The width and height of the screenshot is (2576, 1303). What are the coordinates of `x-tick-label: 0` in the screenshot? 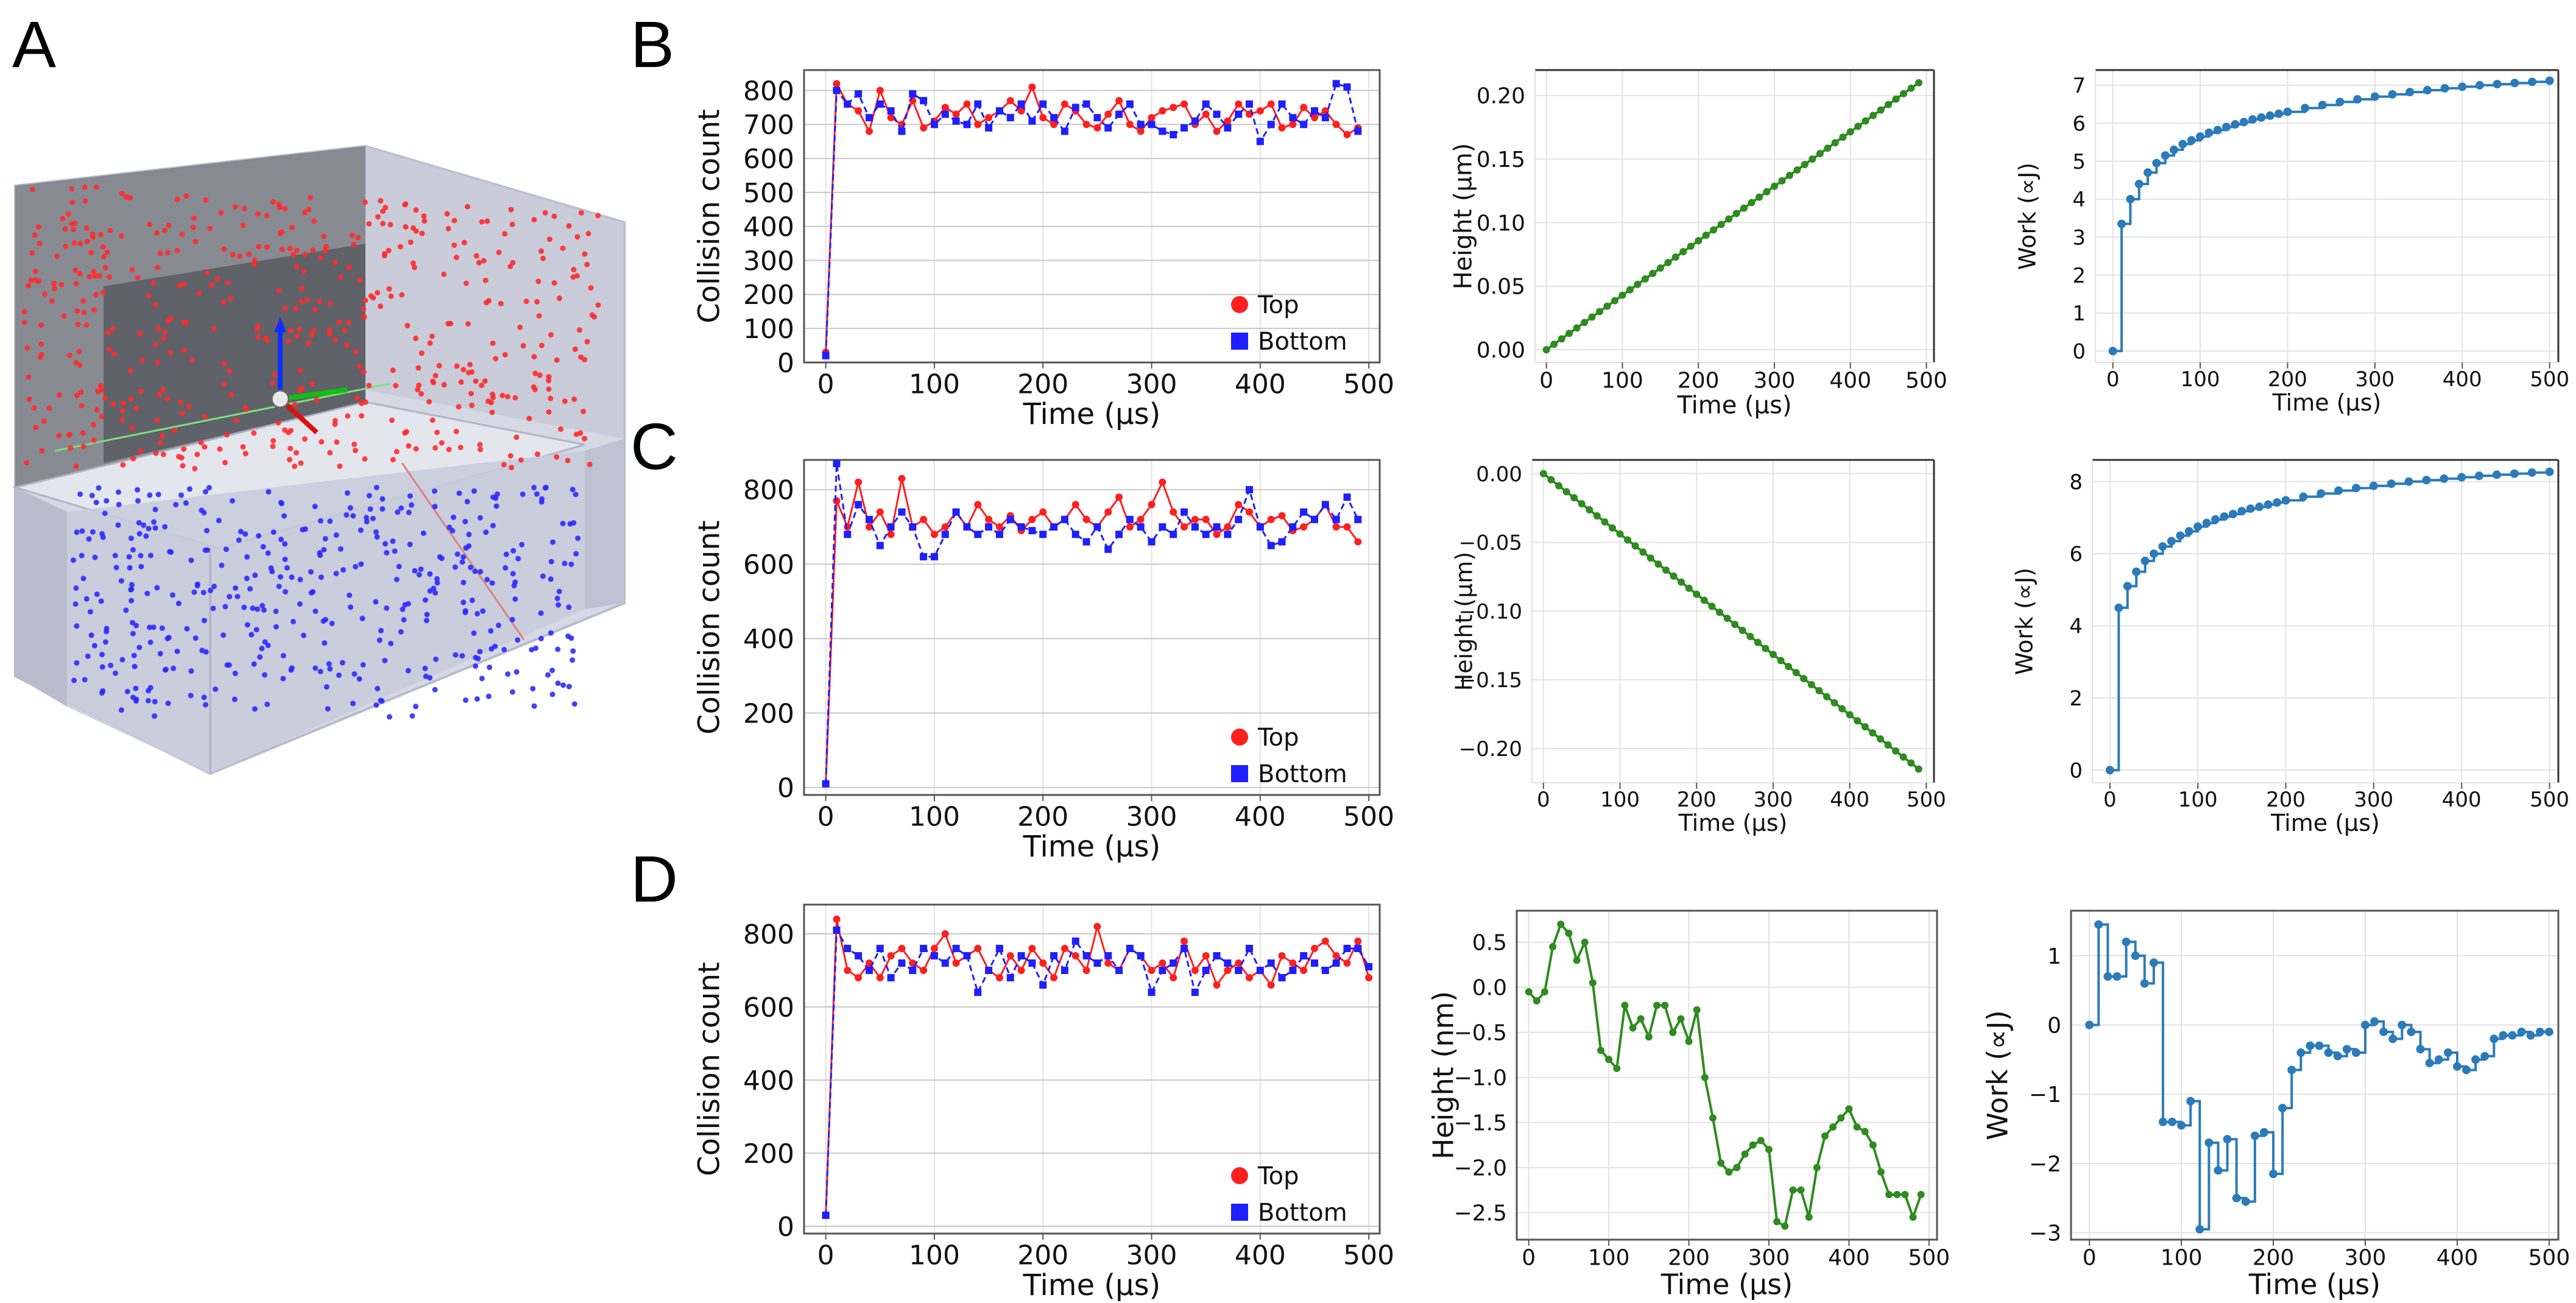 It's located at (1546, 381).